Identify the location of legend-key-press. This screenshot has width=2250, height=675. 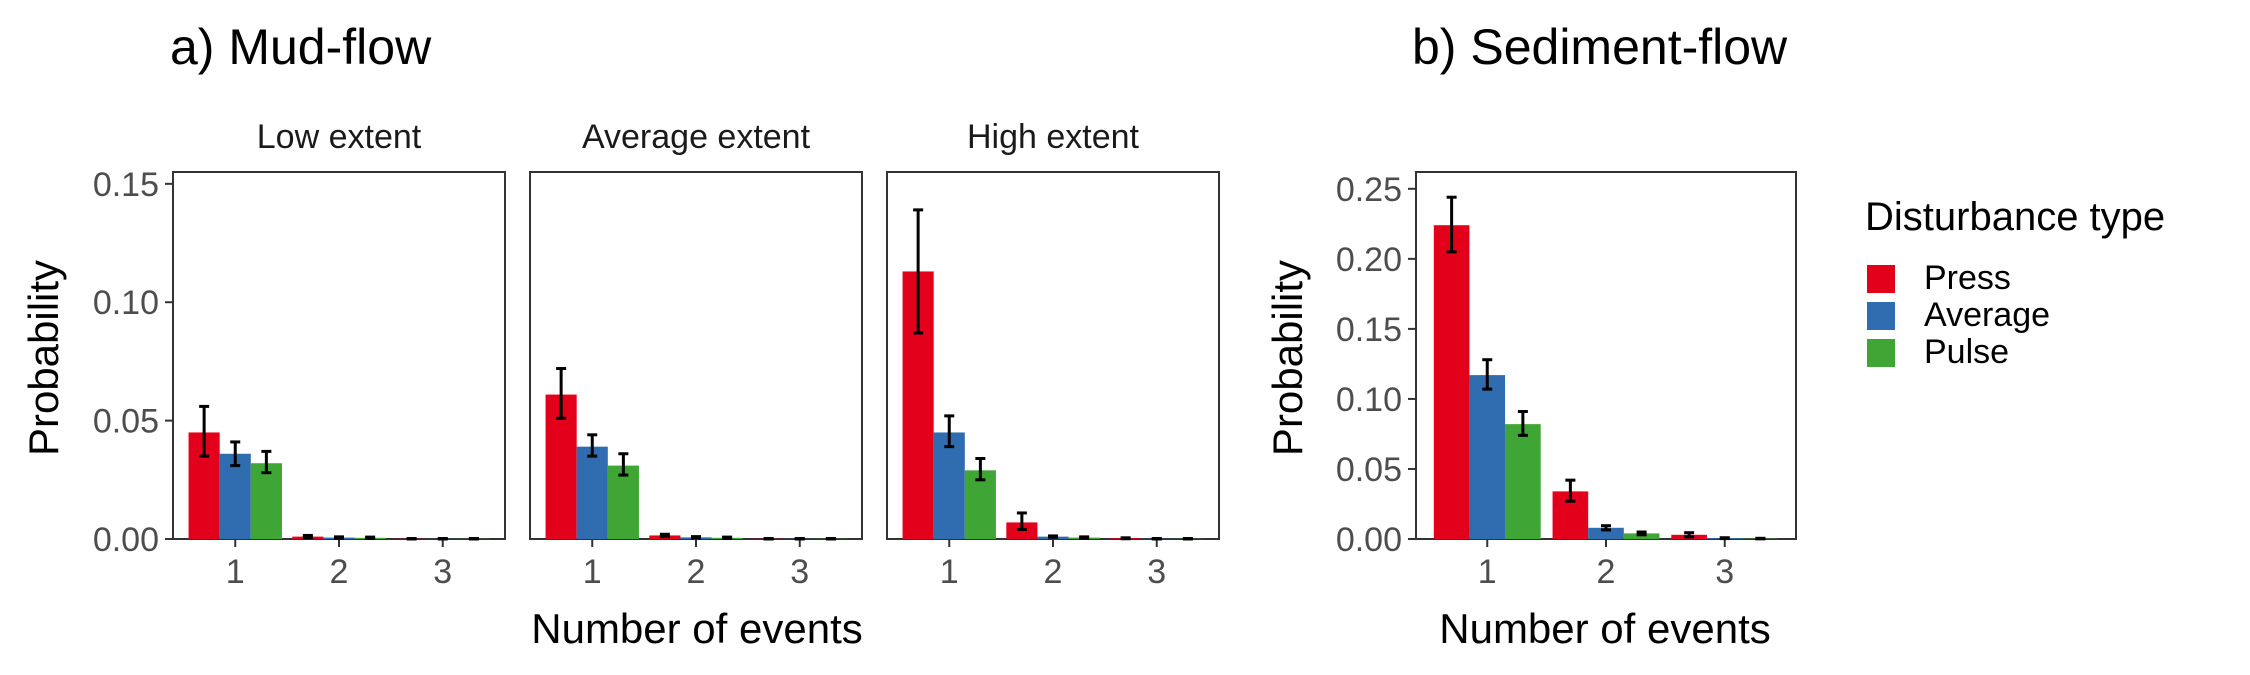
(1881, 279).